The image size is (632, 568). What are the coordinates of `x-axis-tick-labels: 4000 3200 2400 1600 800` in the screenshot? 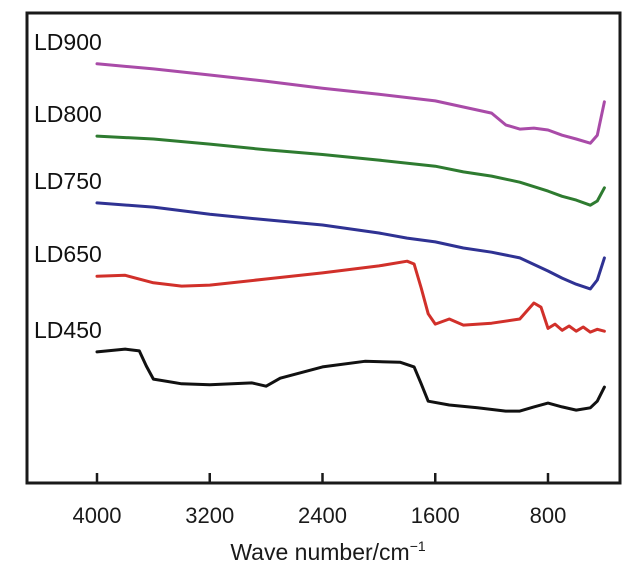 It's located at (320, 515).